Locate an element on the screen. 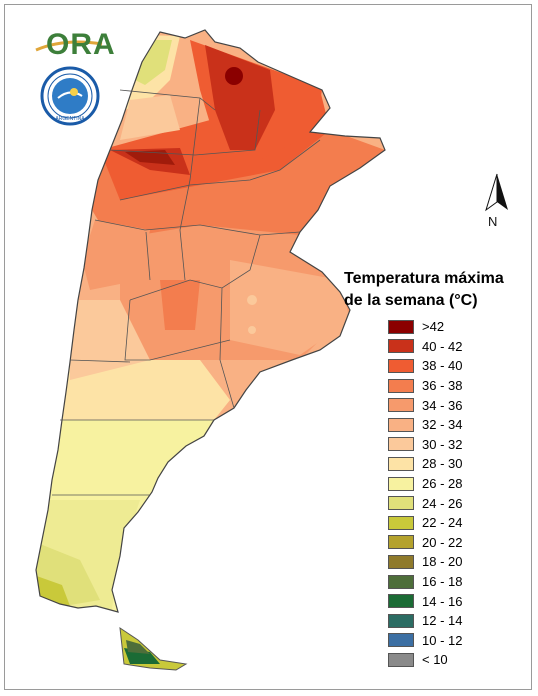 The height and width of the screenshot is (696, 538). legend-item: < 10 is located at coordinates (425, 660).